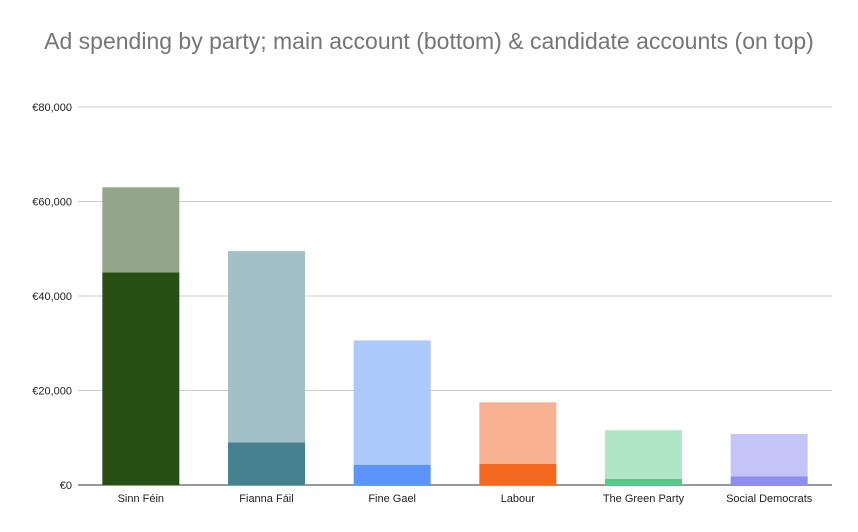 Image resolution: width=858 pixels, height=532 pixels. Describe the element at coordinates (518, 499) in the screenshot. I see `x-tick-label: Labour` at that location.